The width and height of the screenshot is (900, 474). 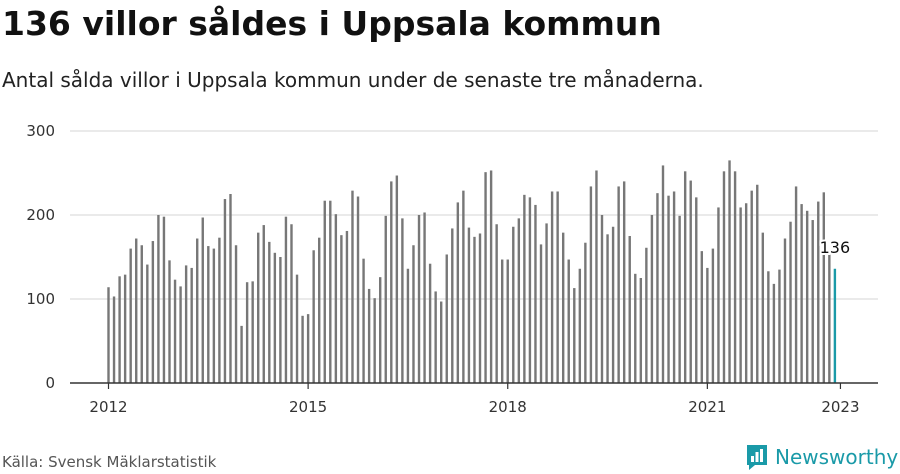 What do you see at coordinates (508, 407) in the screenshot?
I see `x-tick-label: 2018` at bounding box center [508, 407].